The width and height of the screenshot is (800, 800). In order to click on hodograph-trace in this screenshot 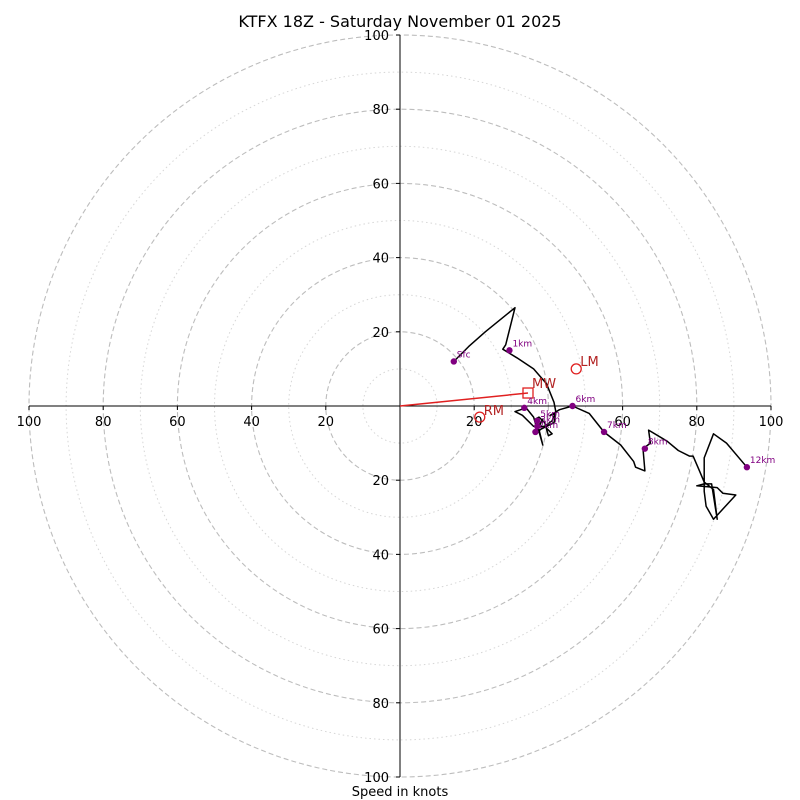, I will do `click(600, 413)`.